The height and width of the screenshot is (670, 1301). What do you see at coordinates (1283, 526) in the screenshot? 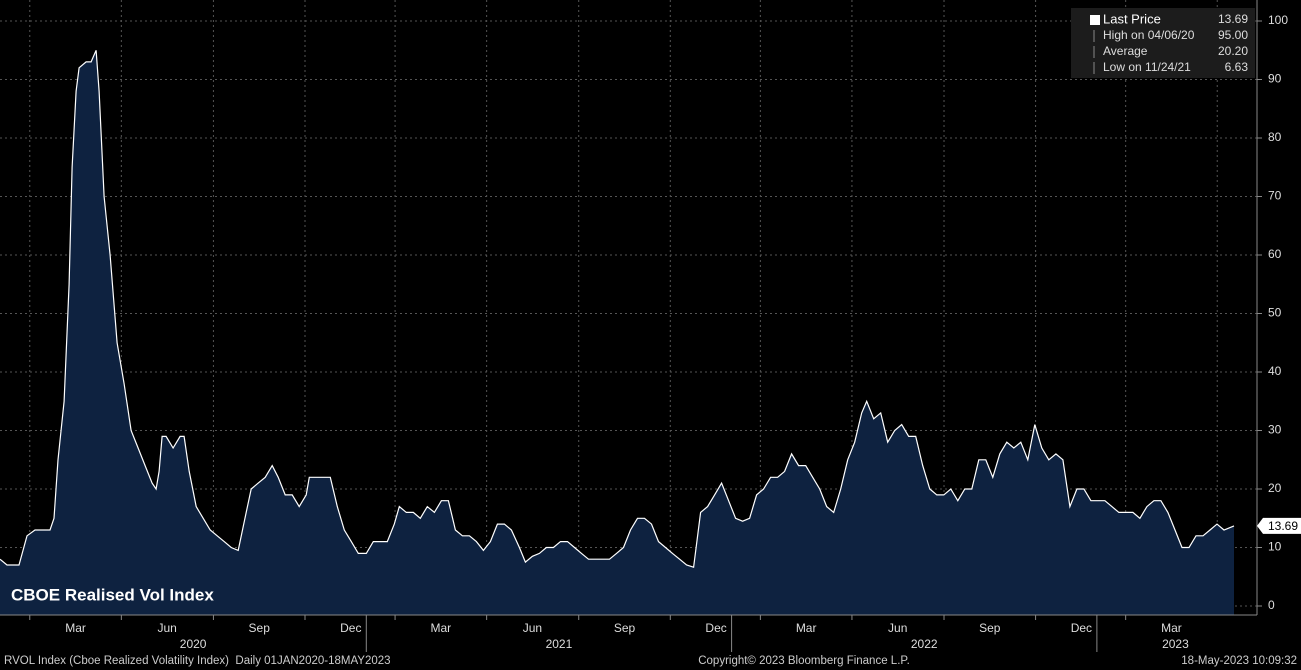
I see `last-price-label: 13.69` at bounding box center [1283, 526].